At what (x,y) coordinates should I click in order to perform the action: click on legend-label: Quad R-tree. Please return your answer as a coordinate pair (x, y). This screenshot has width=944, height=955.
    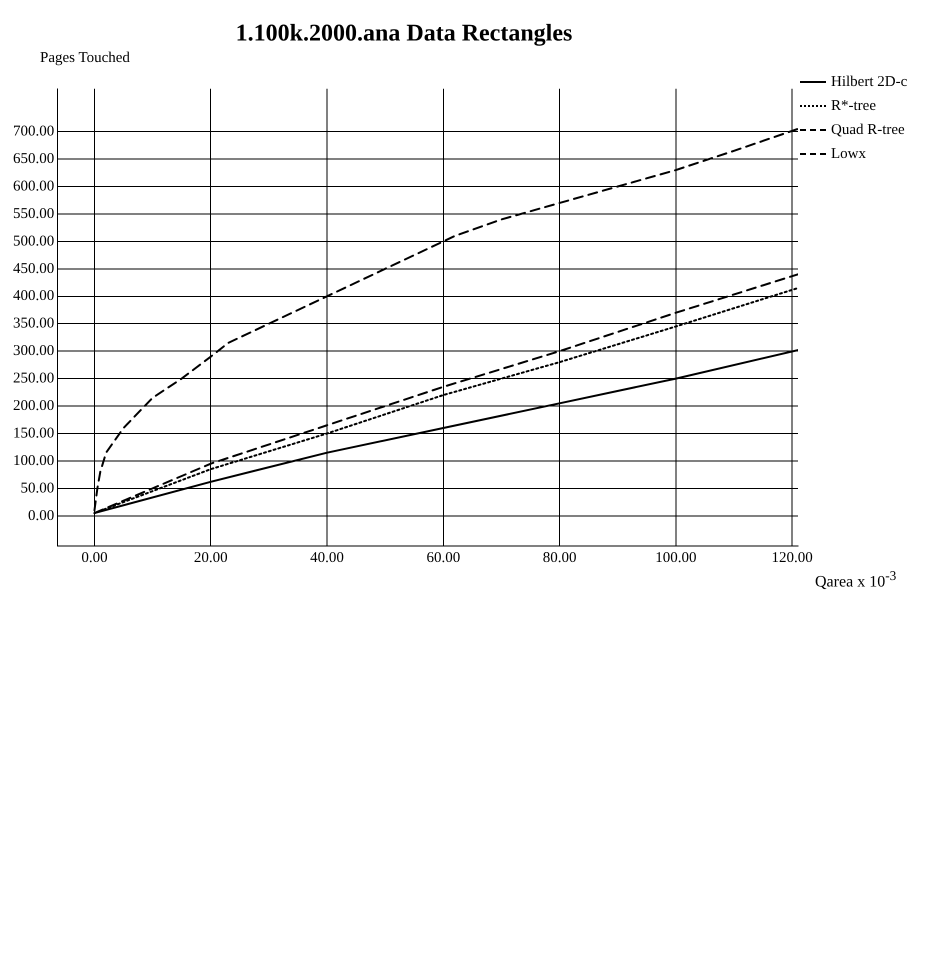
    Looking at the image, I should click on (868, 130).